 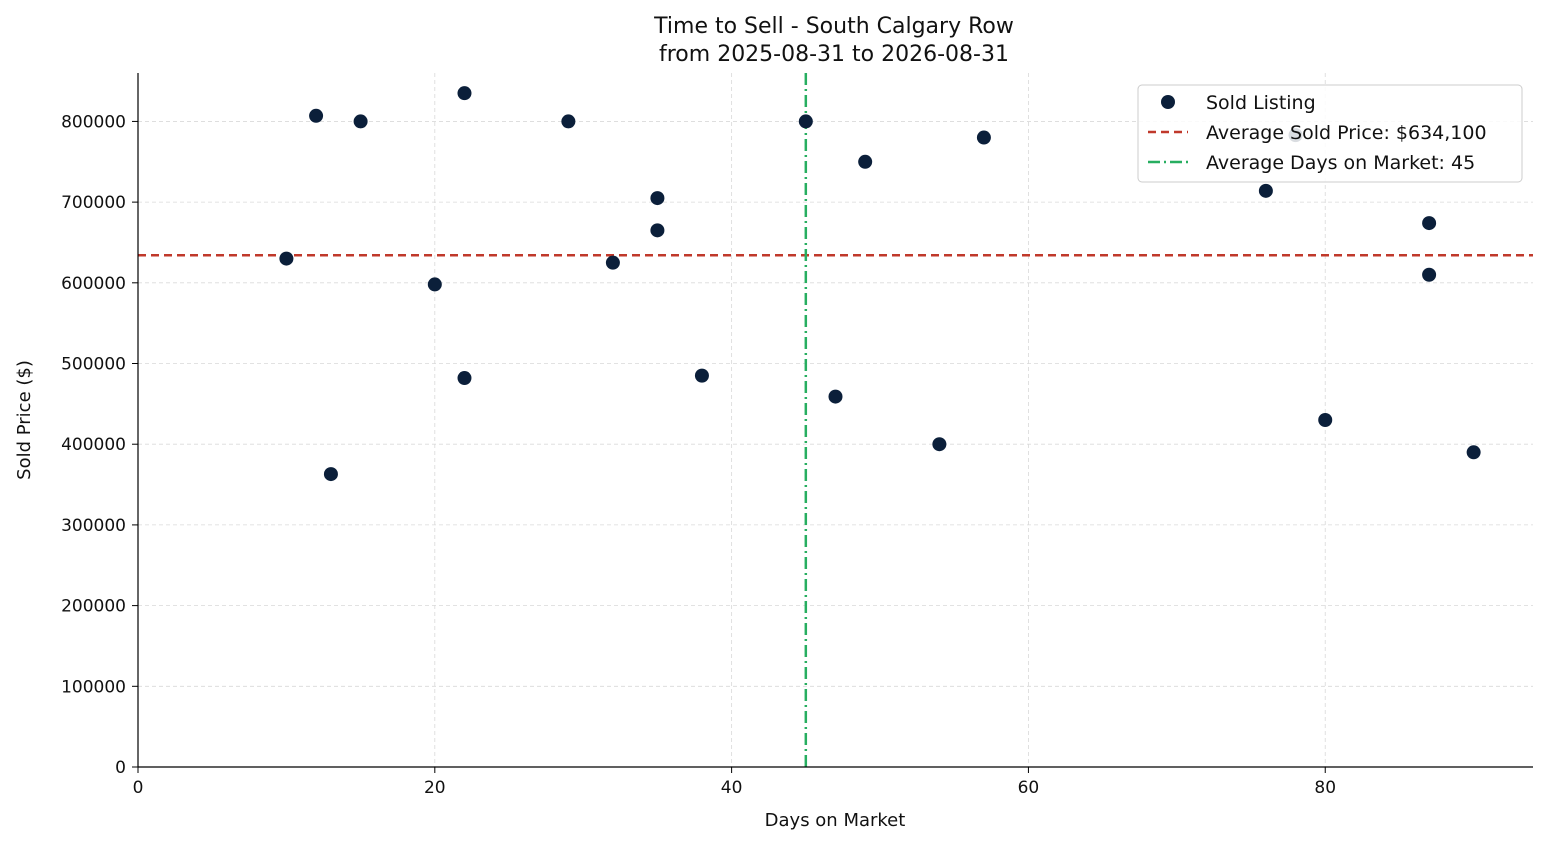 What do you see at coordinates (93, 526) in the screenshot?
I see `y-tick-label: 300000` at bounding box center [93, 526].